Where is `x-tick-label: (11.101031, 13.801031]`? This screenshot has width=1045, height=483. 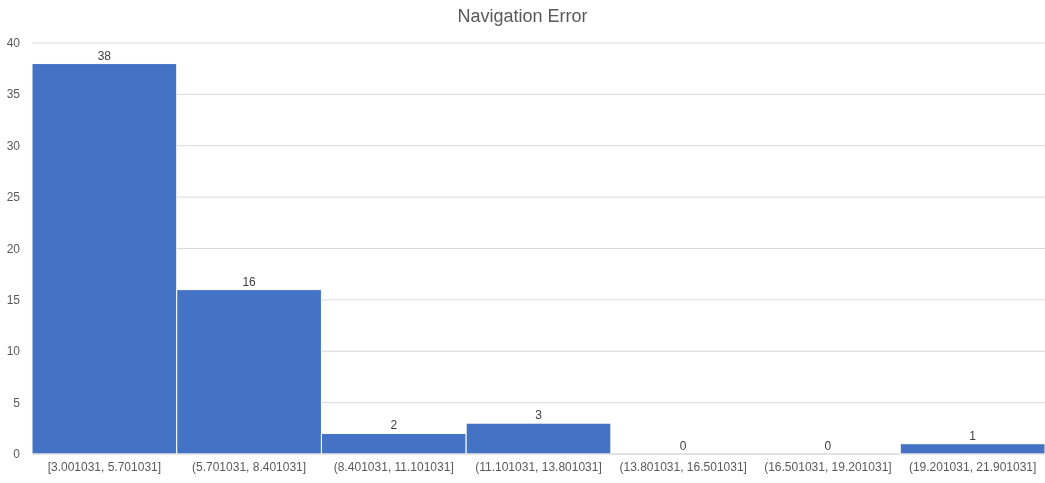 x-tick-label: (11.101031, 13.801031] is located at coordinates (538, 467).